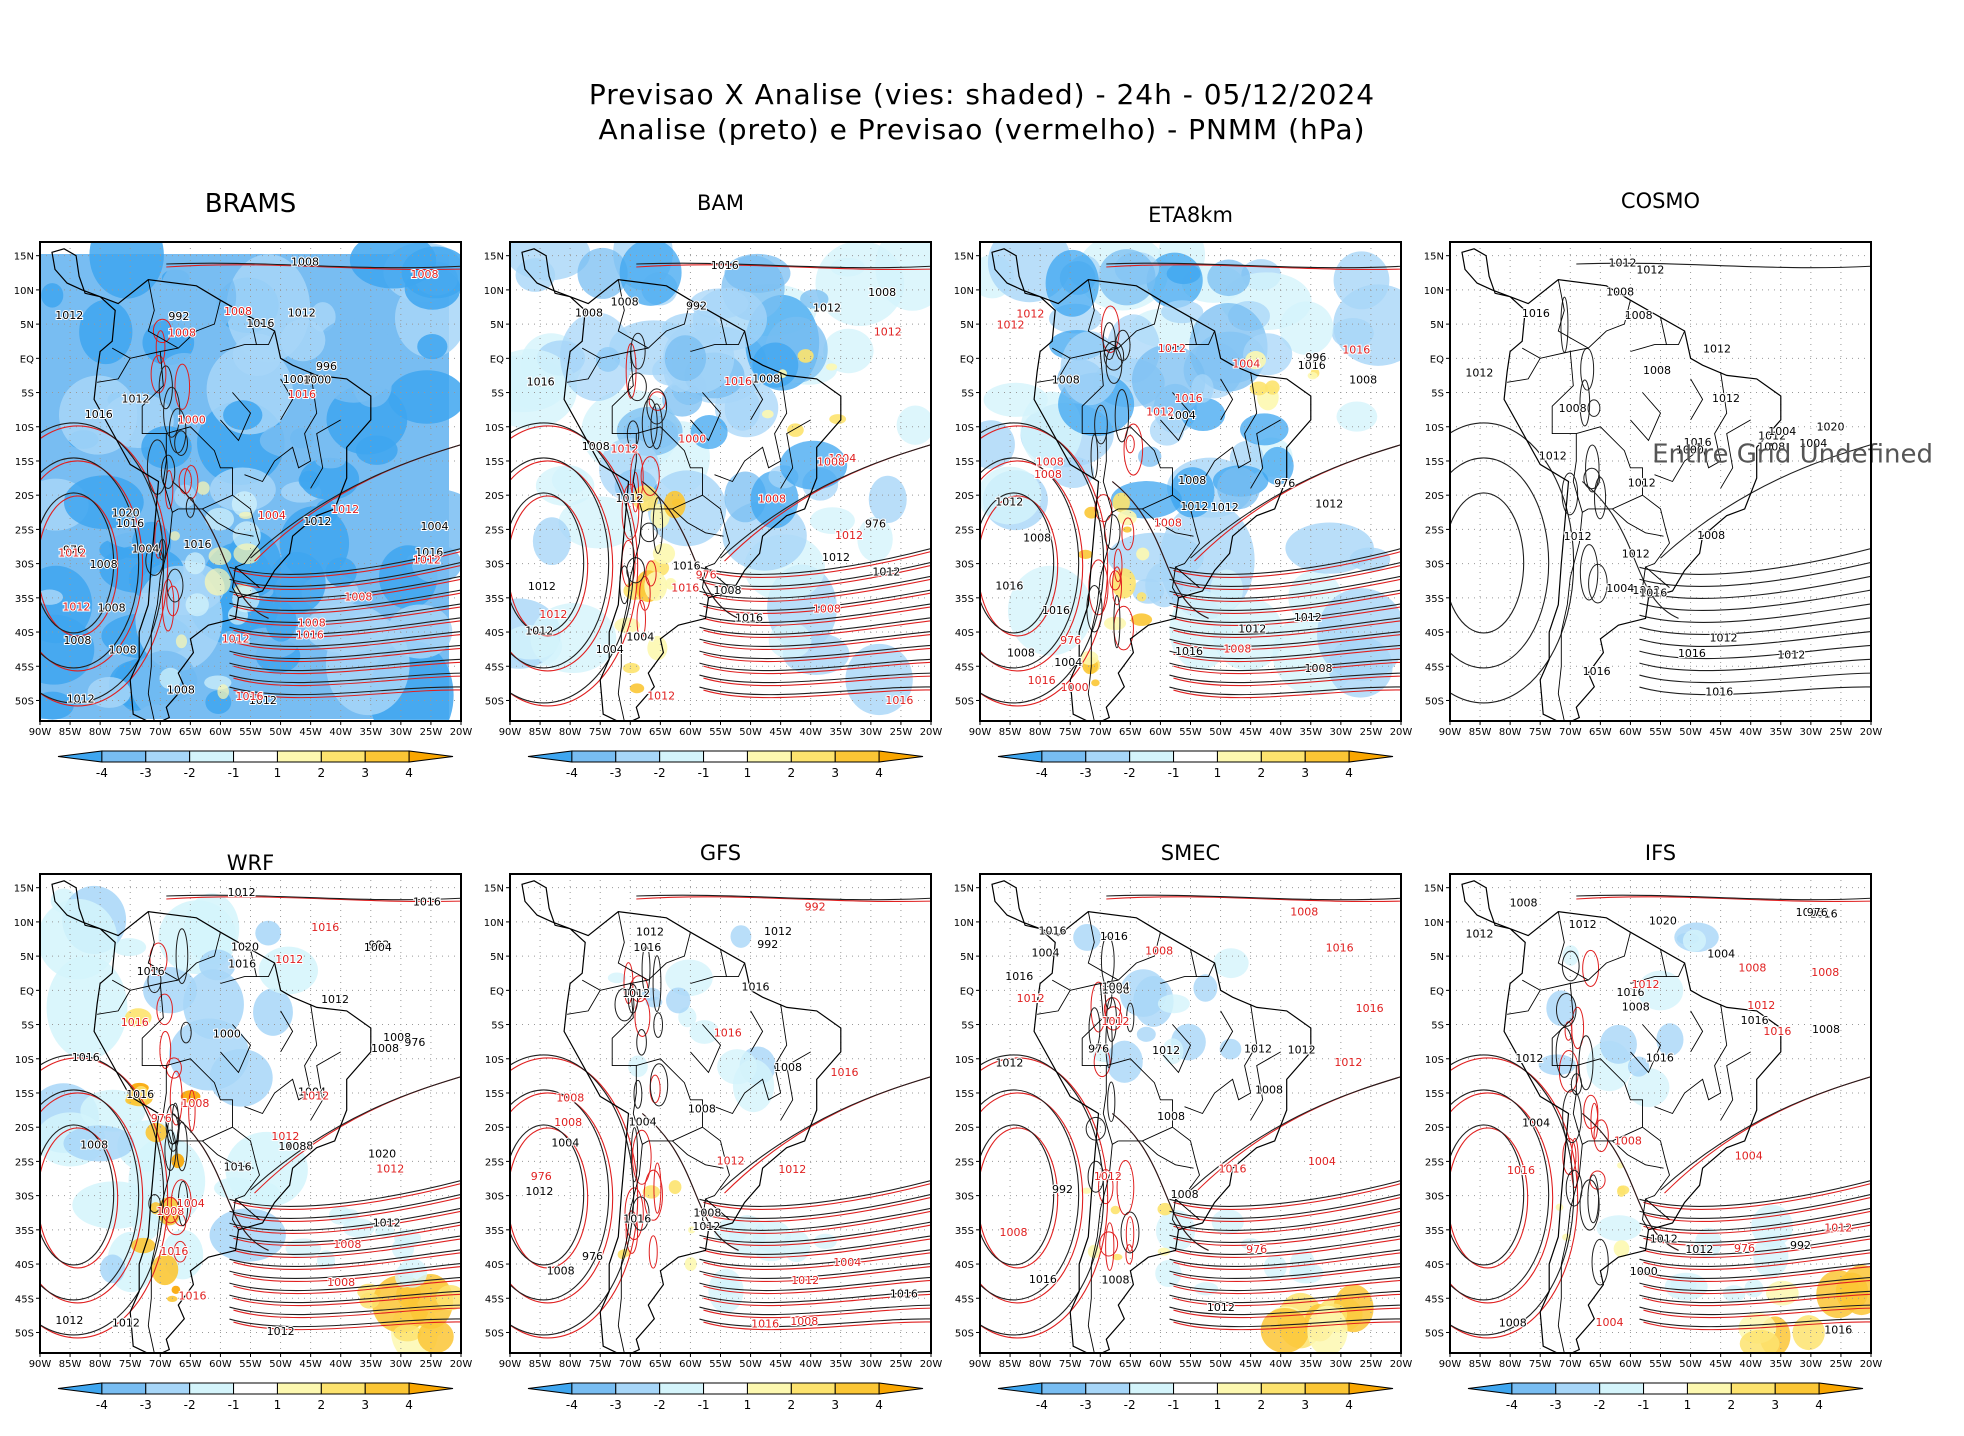 The height and width of the screenshot is (1436, 1964). What do you see at coordinates (1434, 1094) in the screenshot?
I see `lat-label: 15S` at bounding box center [1434, 1094].